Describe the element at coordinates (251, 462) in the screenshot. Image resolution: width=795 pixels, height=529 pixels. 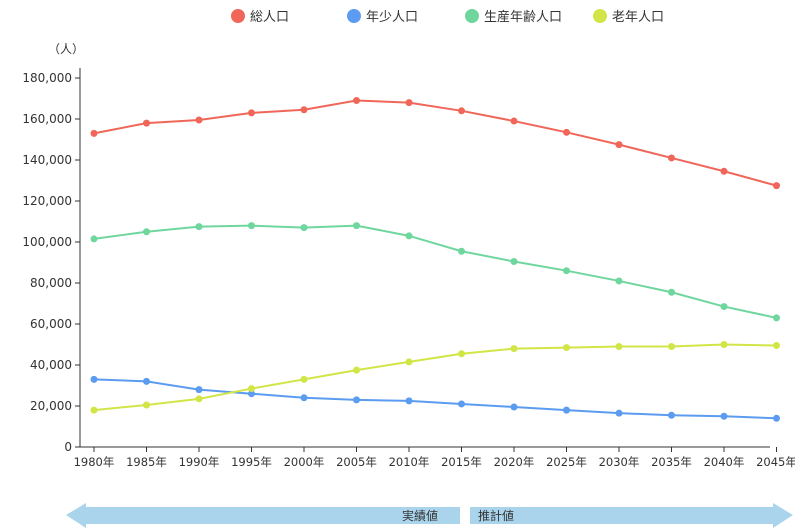
I see `x-tick-label: 1995年` at that location.